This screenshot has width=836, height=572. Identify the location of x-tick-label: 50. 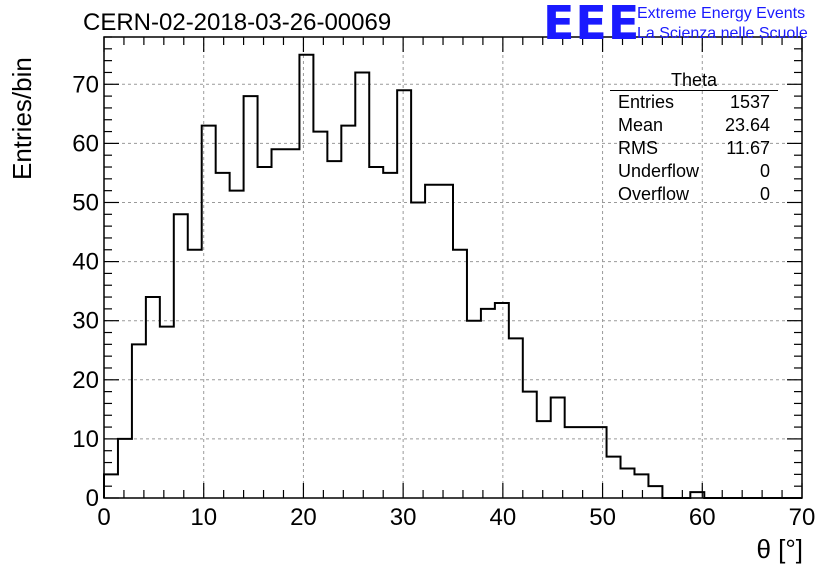
(602, 517).